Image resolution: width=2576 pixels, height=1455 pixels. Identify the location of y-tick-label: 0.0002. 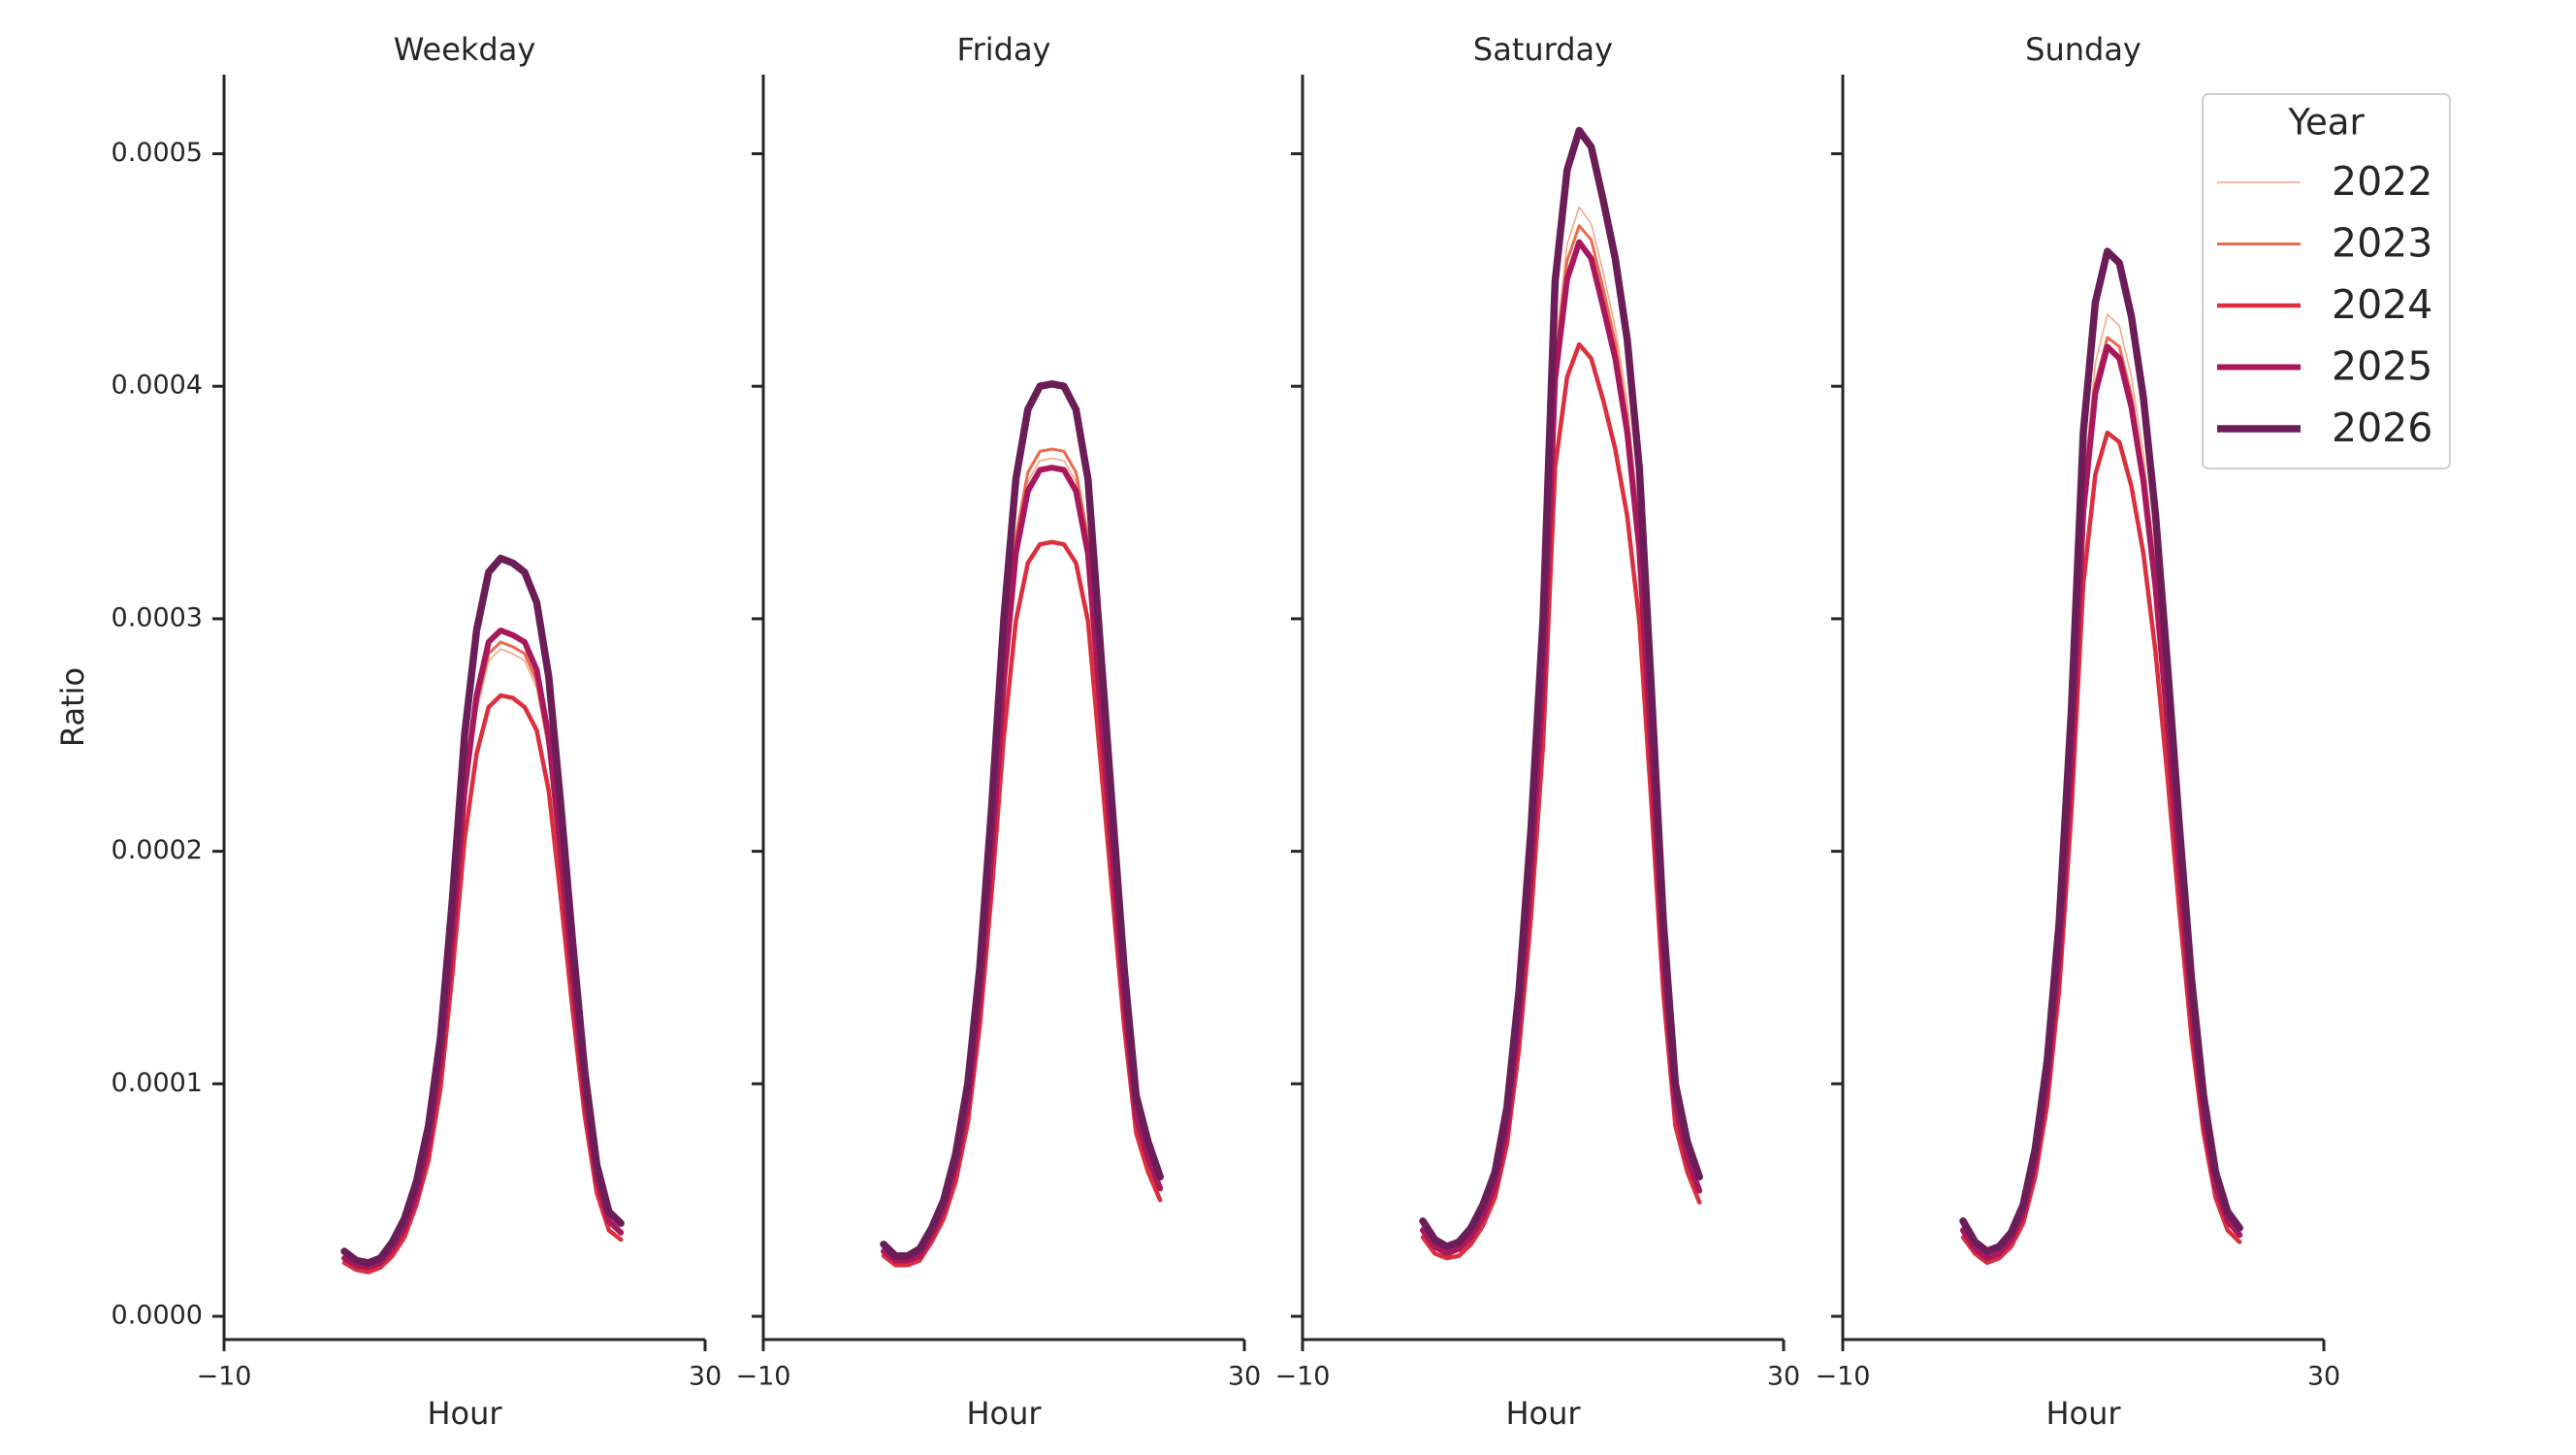
(157, 850).